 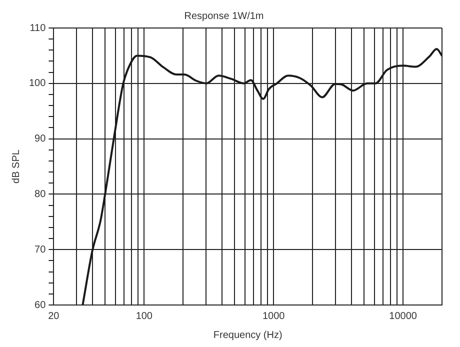 What do you see at coordinates (40, 305) in the screenshot?
I see `y-tick-label: 60` at bounding box center [40, 305].